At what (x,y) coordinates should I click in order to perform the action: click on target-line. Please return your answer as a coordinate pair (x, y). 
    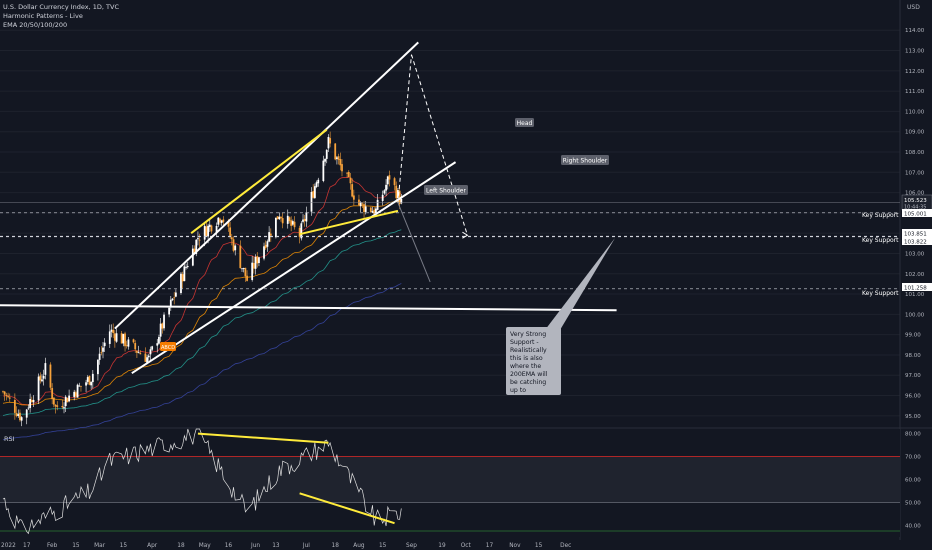
    Looking at the image, I should click on (414, 242).